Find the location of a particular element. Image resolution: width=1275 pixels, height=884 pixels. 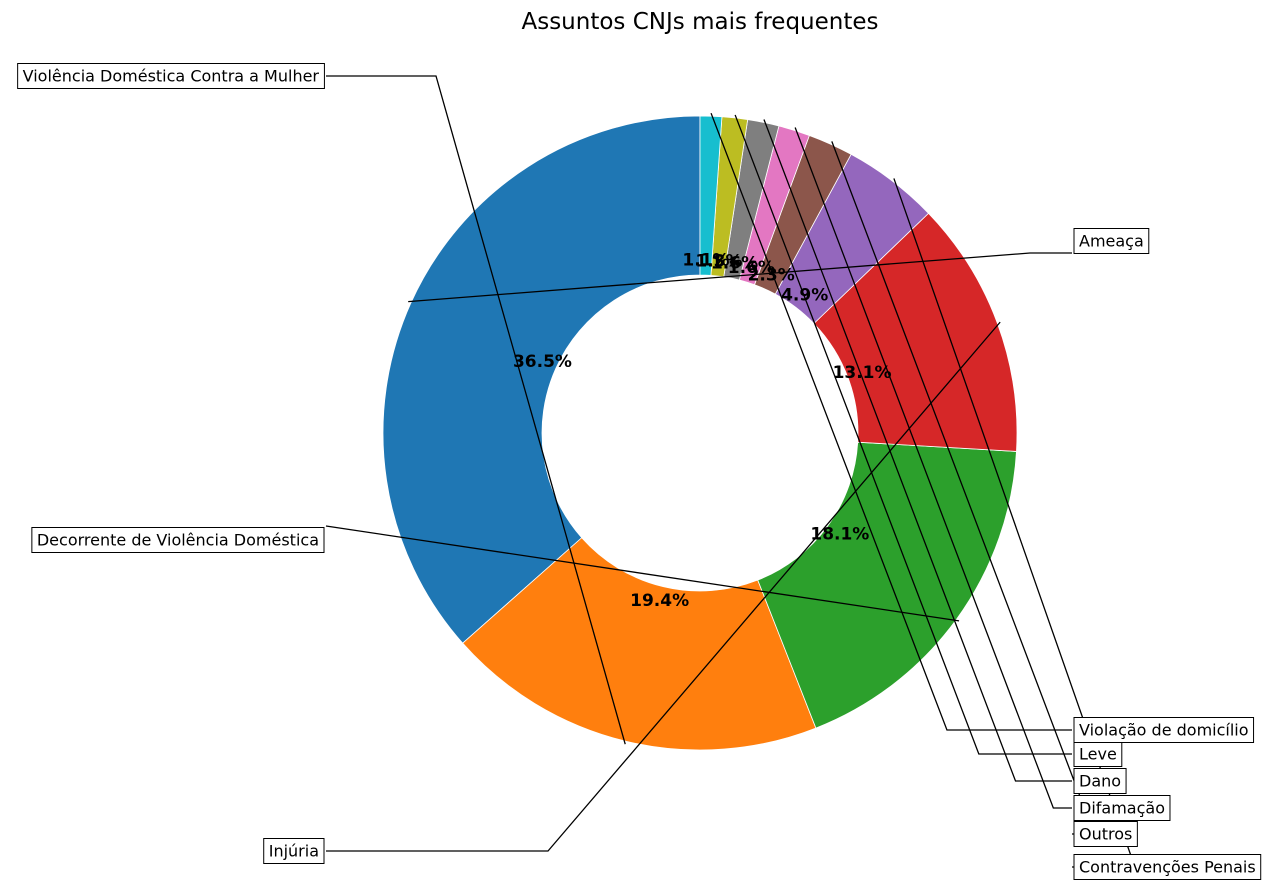

label-text: Decorrente de Violência Doméstica is located at coordinates (178, 540).